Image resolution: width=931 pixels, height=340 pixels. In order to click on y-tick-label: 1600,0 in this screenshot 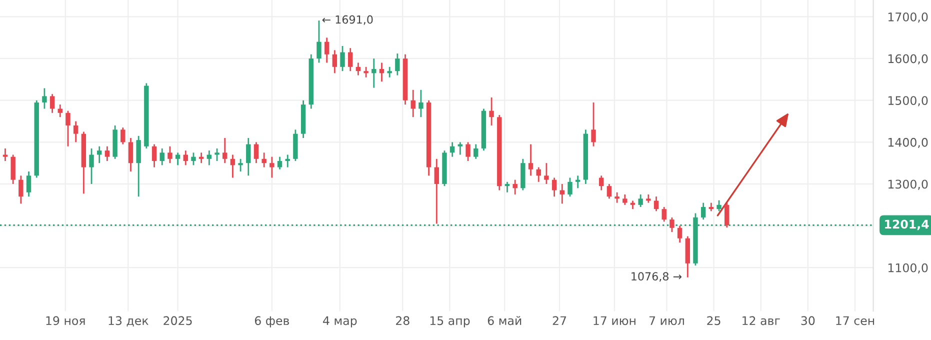, I will do `click(908, 59)`.